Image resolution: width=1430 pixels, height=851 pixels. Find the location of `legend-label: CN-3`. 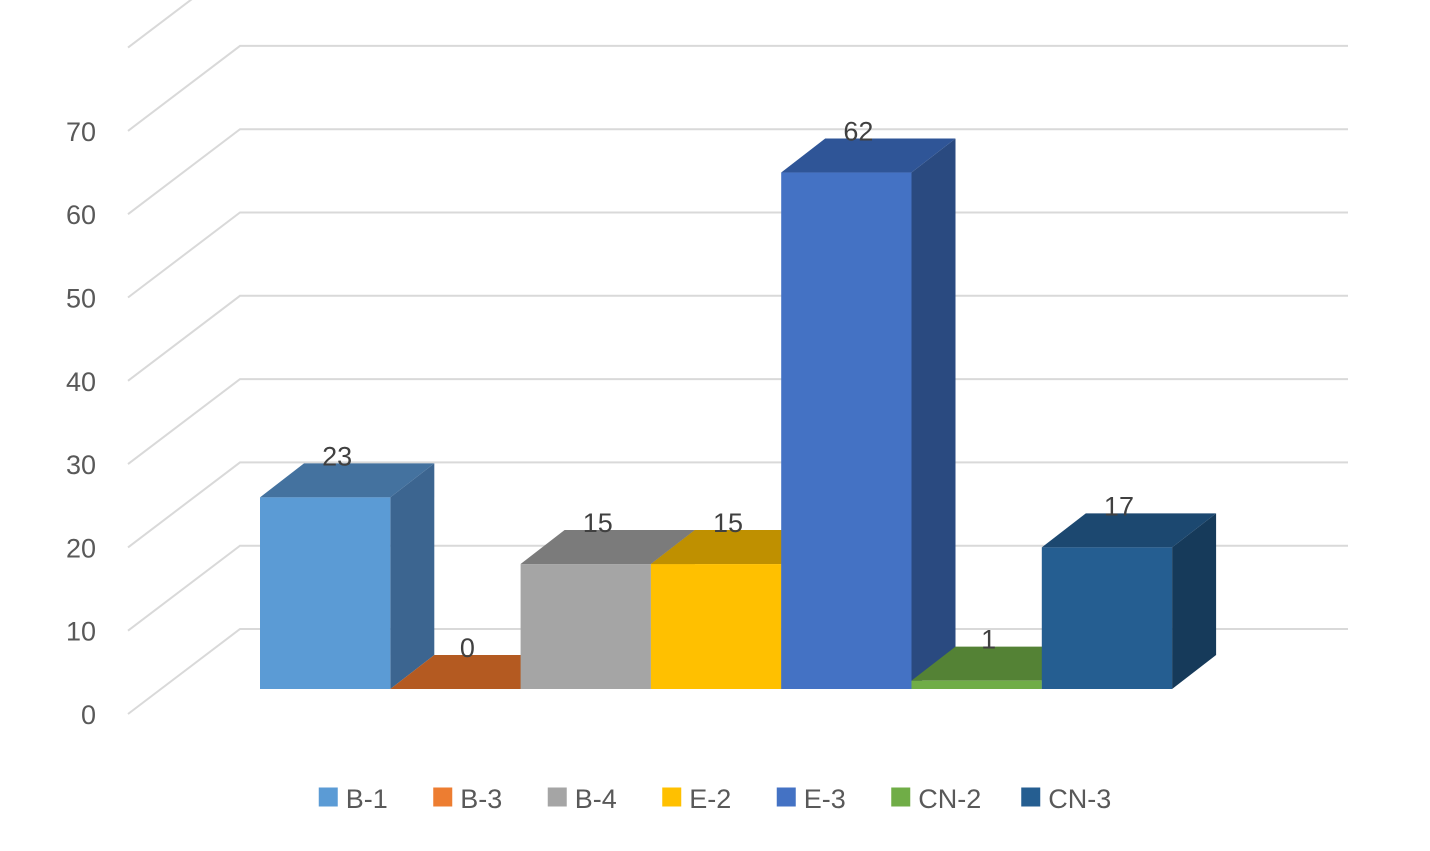

legend-label: CN-3 is located at coordinates (1079, 799).